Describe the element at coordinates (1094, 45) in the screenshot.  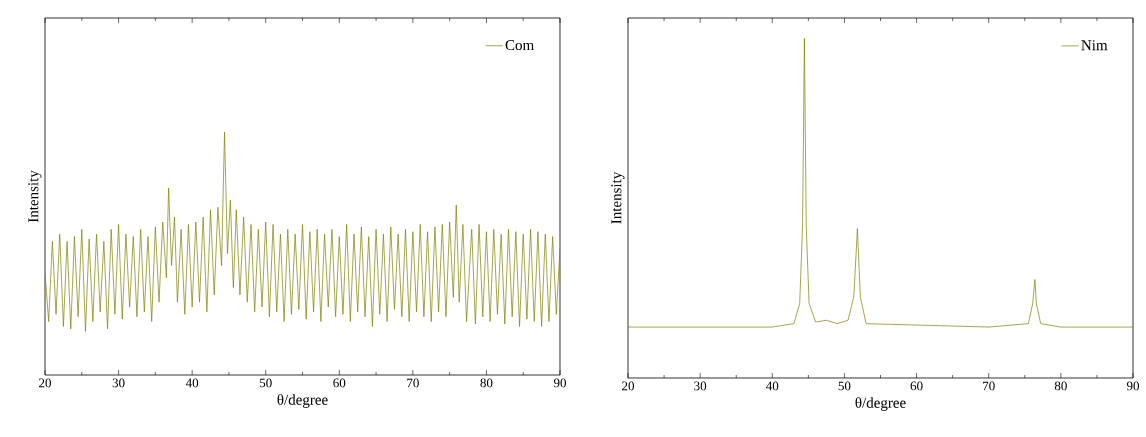
I see `legend-label: Nim` at that location.